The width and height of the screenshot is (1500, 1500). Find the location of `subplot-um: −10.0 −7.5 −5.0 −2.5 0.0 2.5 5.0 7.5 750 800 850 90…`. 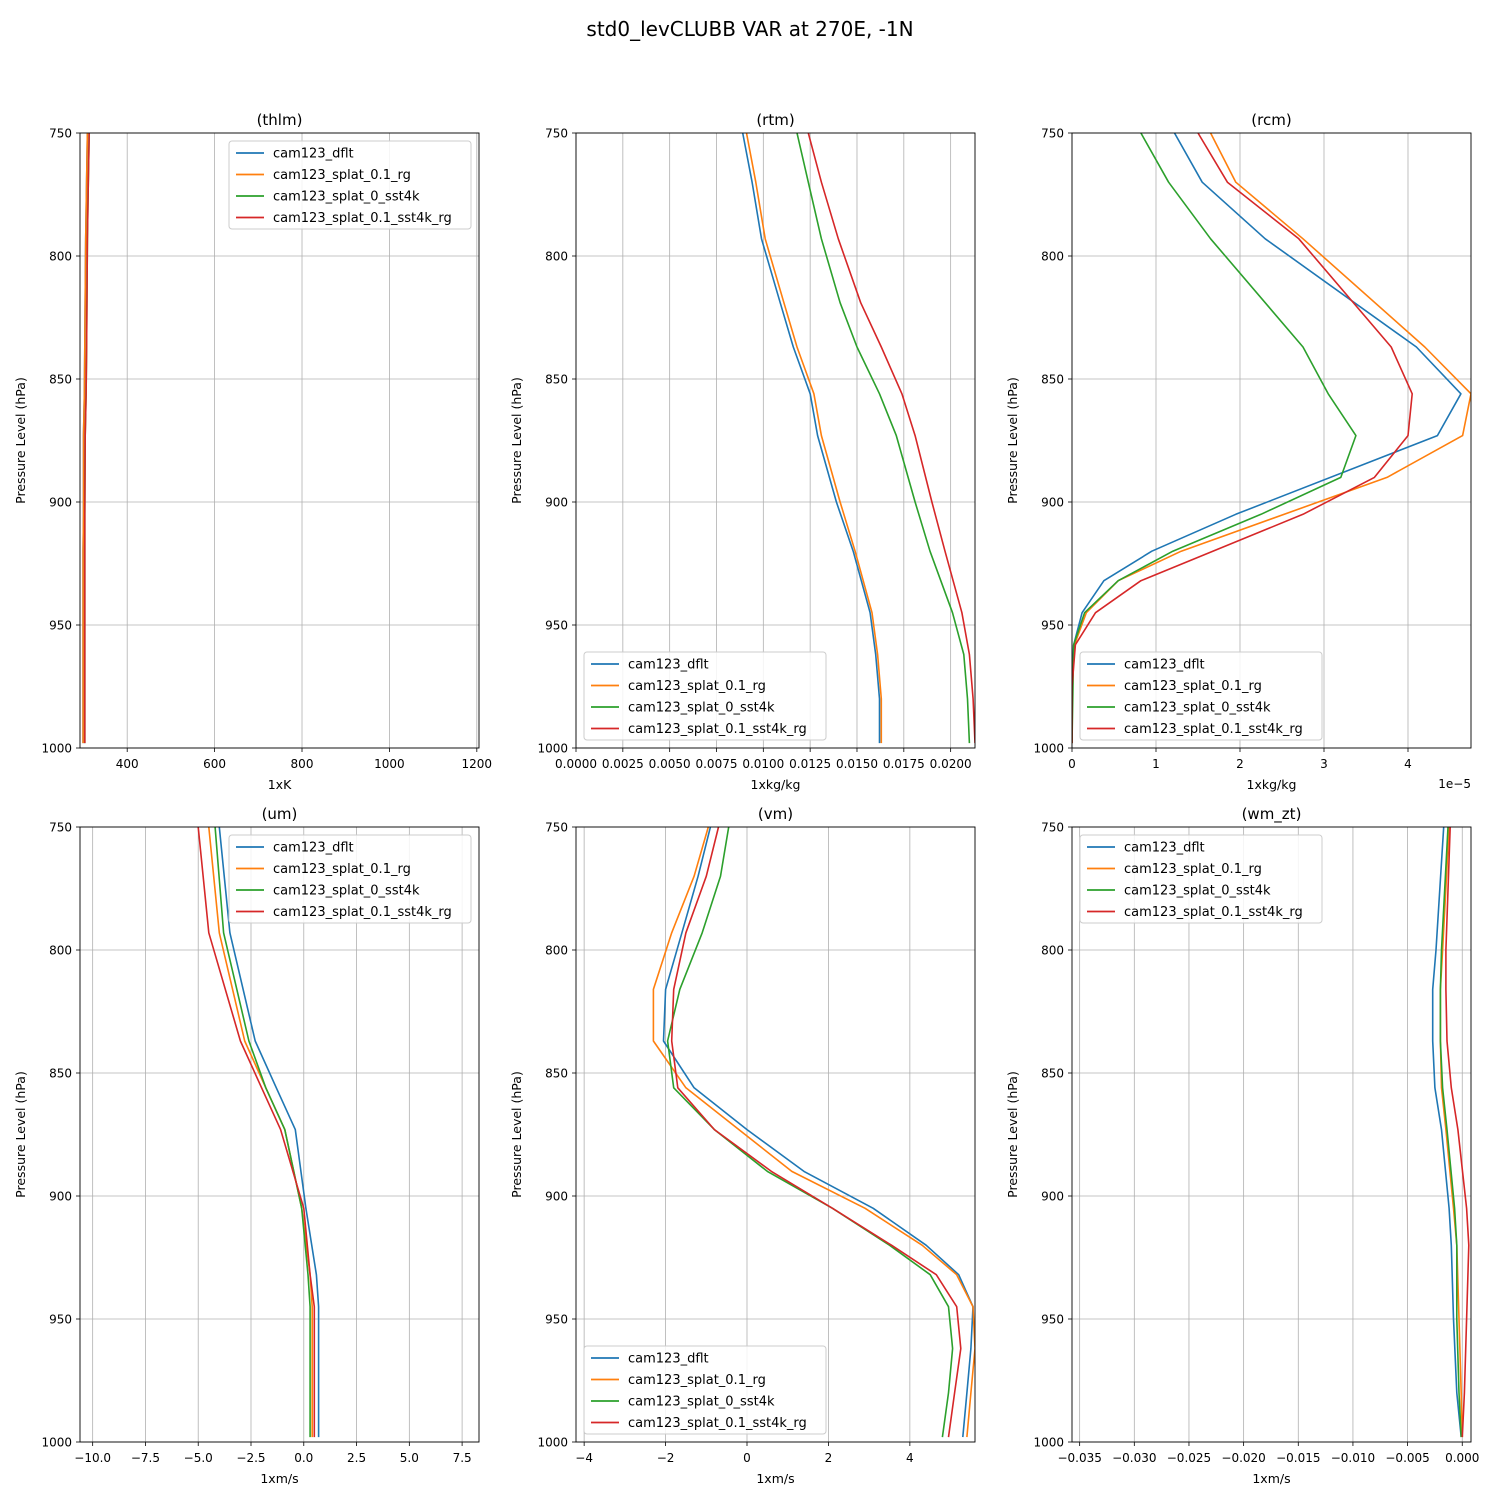

subplot-um: −10.0 −7.5 −5.0 −2.5 0.0 2.5 5.0 7.5 750 800 850 90… is located at coordinates (246, 1145).